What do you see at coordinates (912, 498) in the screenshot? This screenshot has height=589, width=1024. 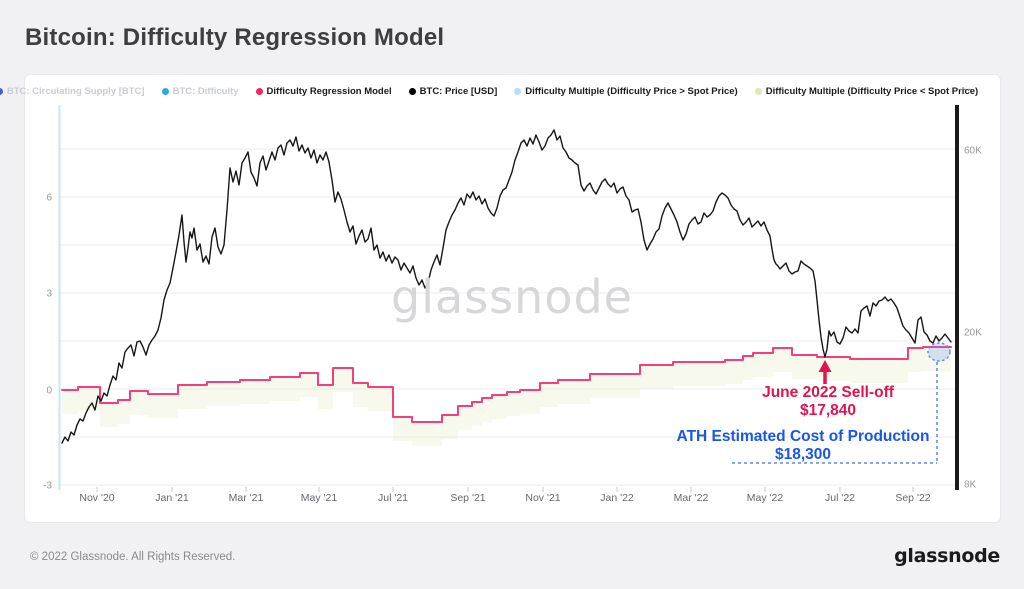 I see `x-axis-tick-label: Sep '22` at bounding box center [912, 498].